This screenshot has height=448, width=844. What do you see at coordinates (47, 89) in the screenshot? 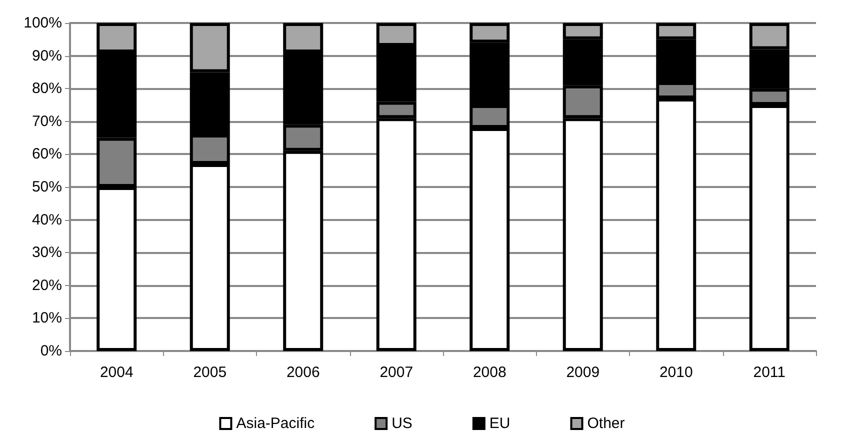
I see `y-tick-label: 80%` at bounding box center [47, 89].